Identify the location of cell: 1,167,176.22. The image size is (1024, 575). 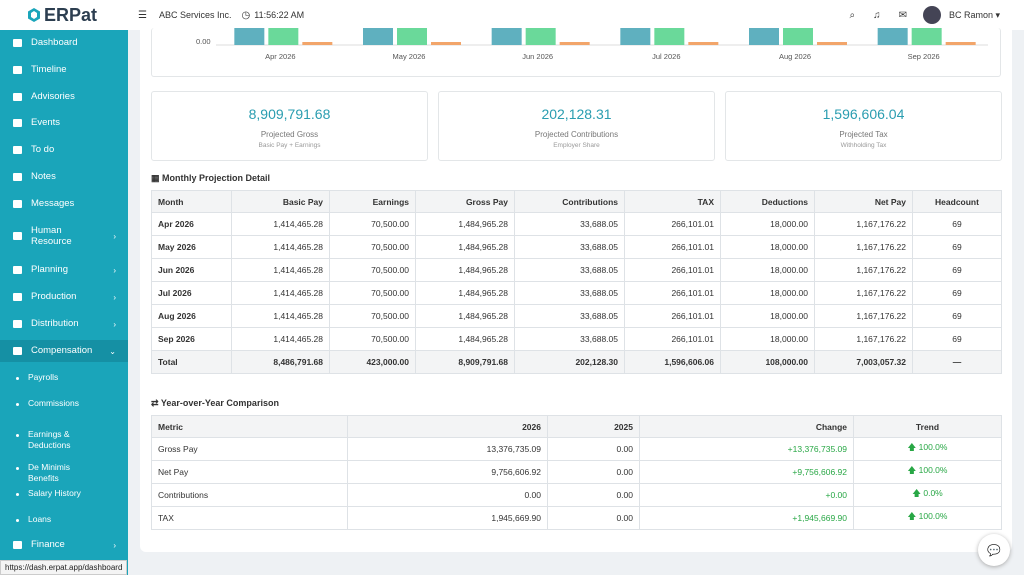
(863, 247).